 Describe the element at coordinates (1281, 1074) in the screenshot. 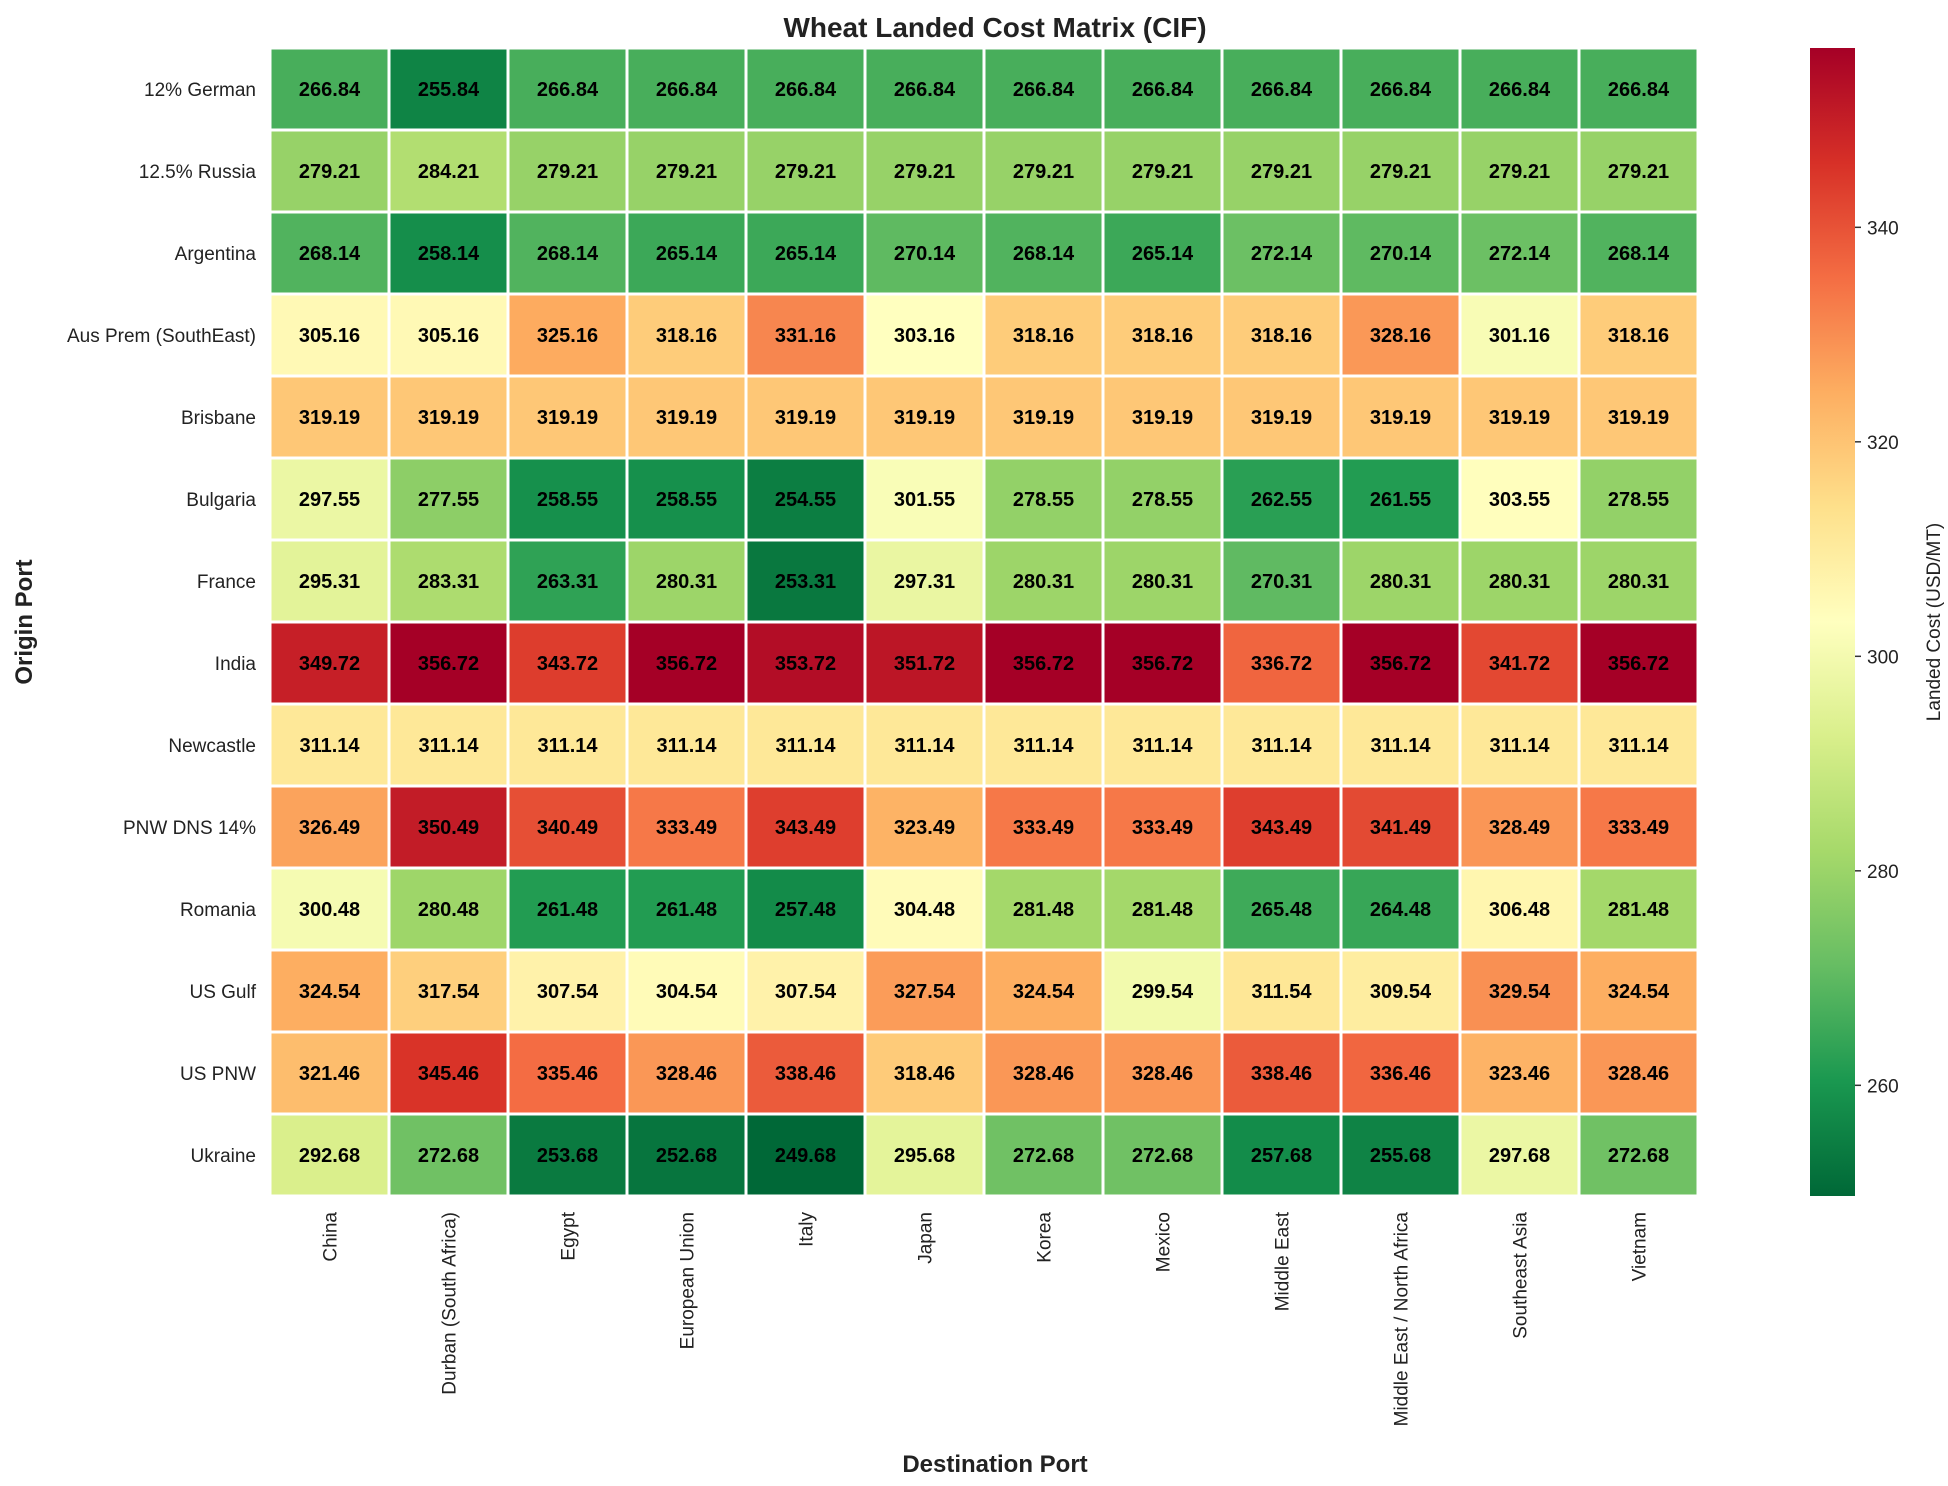

I see `cell-value-label: 338.46` at that location.